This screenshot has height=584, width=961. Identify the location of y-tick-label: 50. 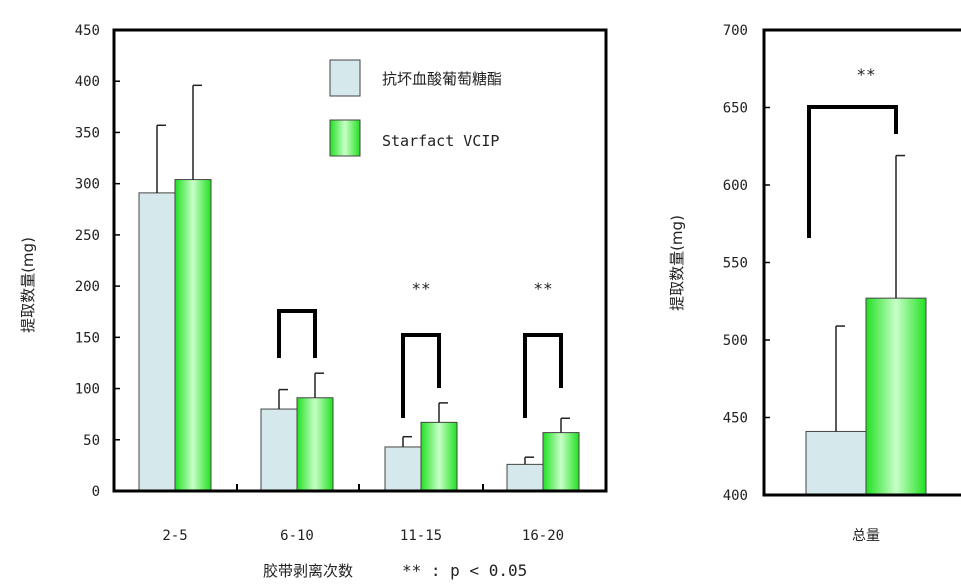
(91, 441).